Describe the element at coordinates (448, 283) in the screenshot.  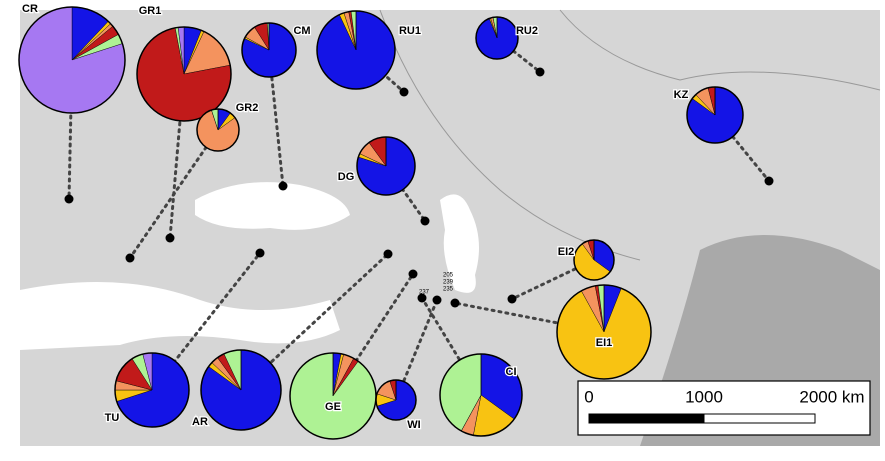
I see `site-label: 239` at that location.